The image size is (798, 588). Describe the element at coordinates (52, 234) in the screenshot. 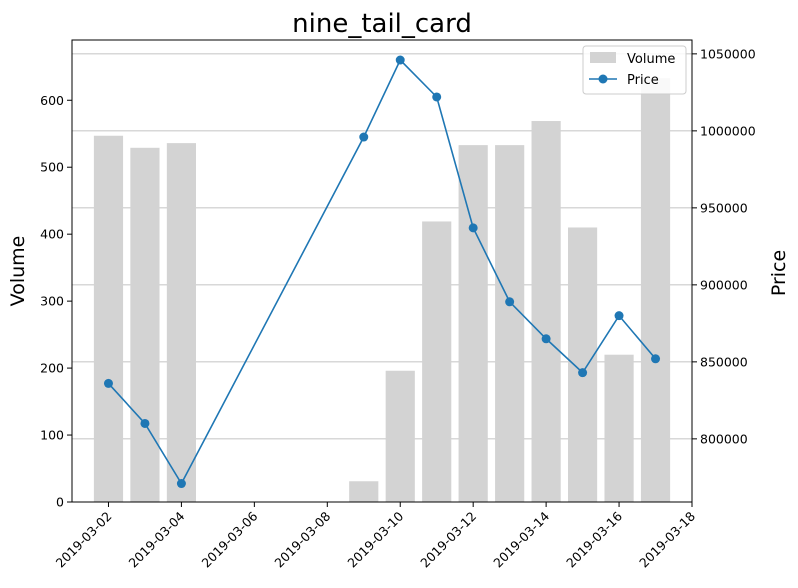

I see `y-left-tick-label-4: 400` at that location.